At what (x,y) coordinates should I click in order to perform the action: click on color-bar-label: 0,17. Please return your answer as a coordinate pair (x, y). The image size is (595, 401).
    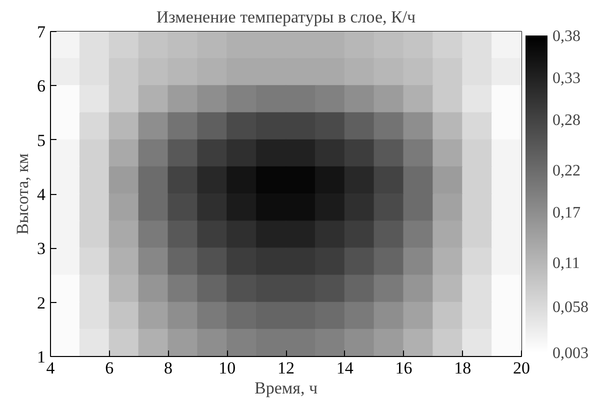
    Looking at the image, I should click on (566, 213).